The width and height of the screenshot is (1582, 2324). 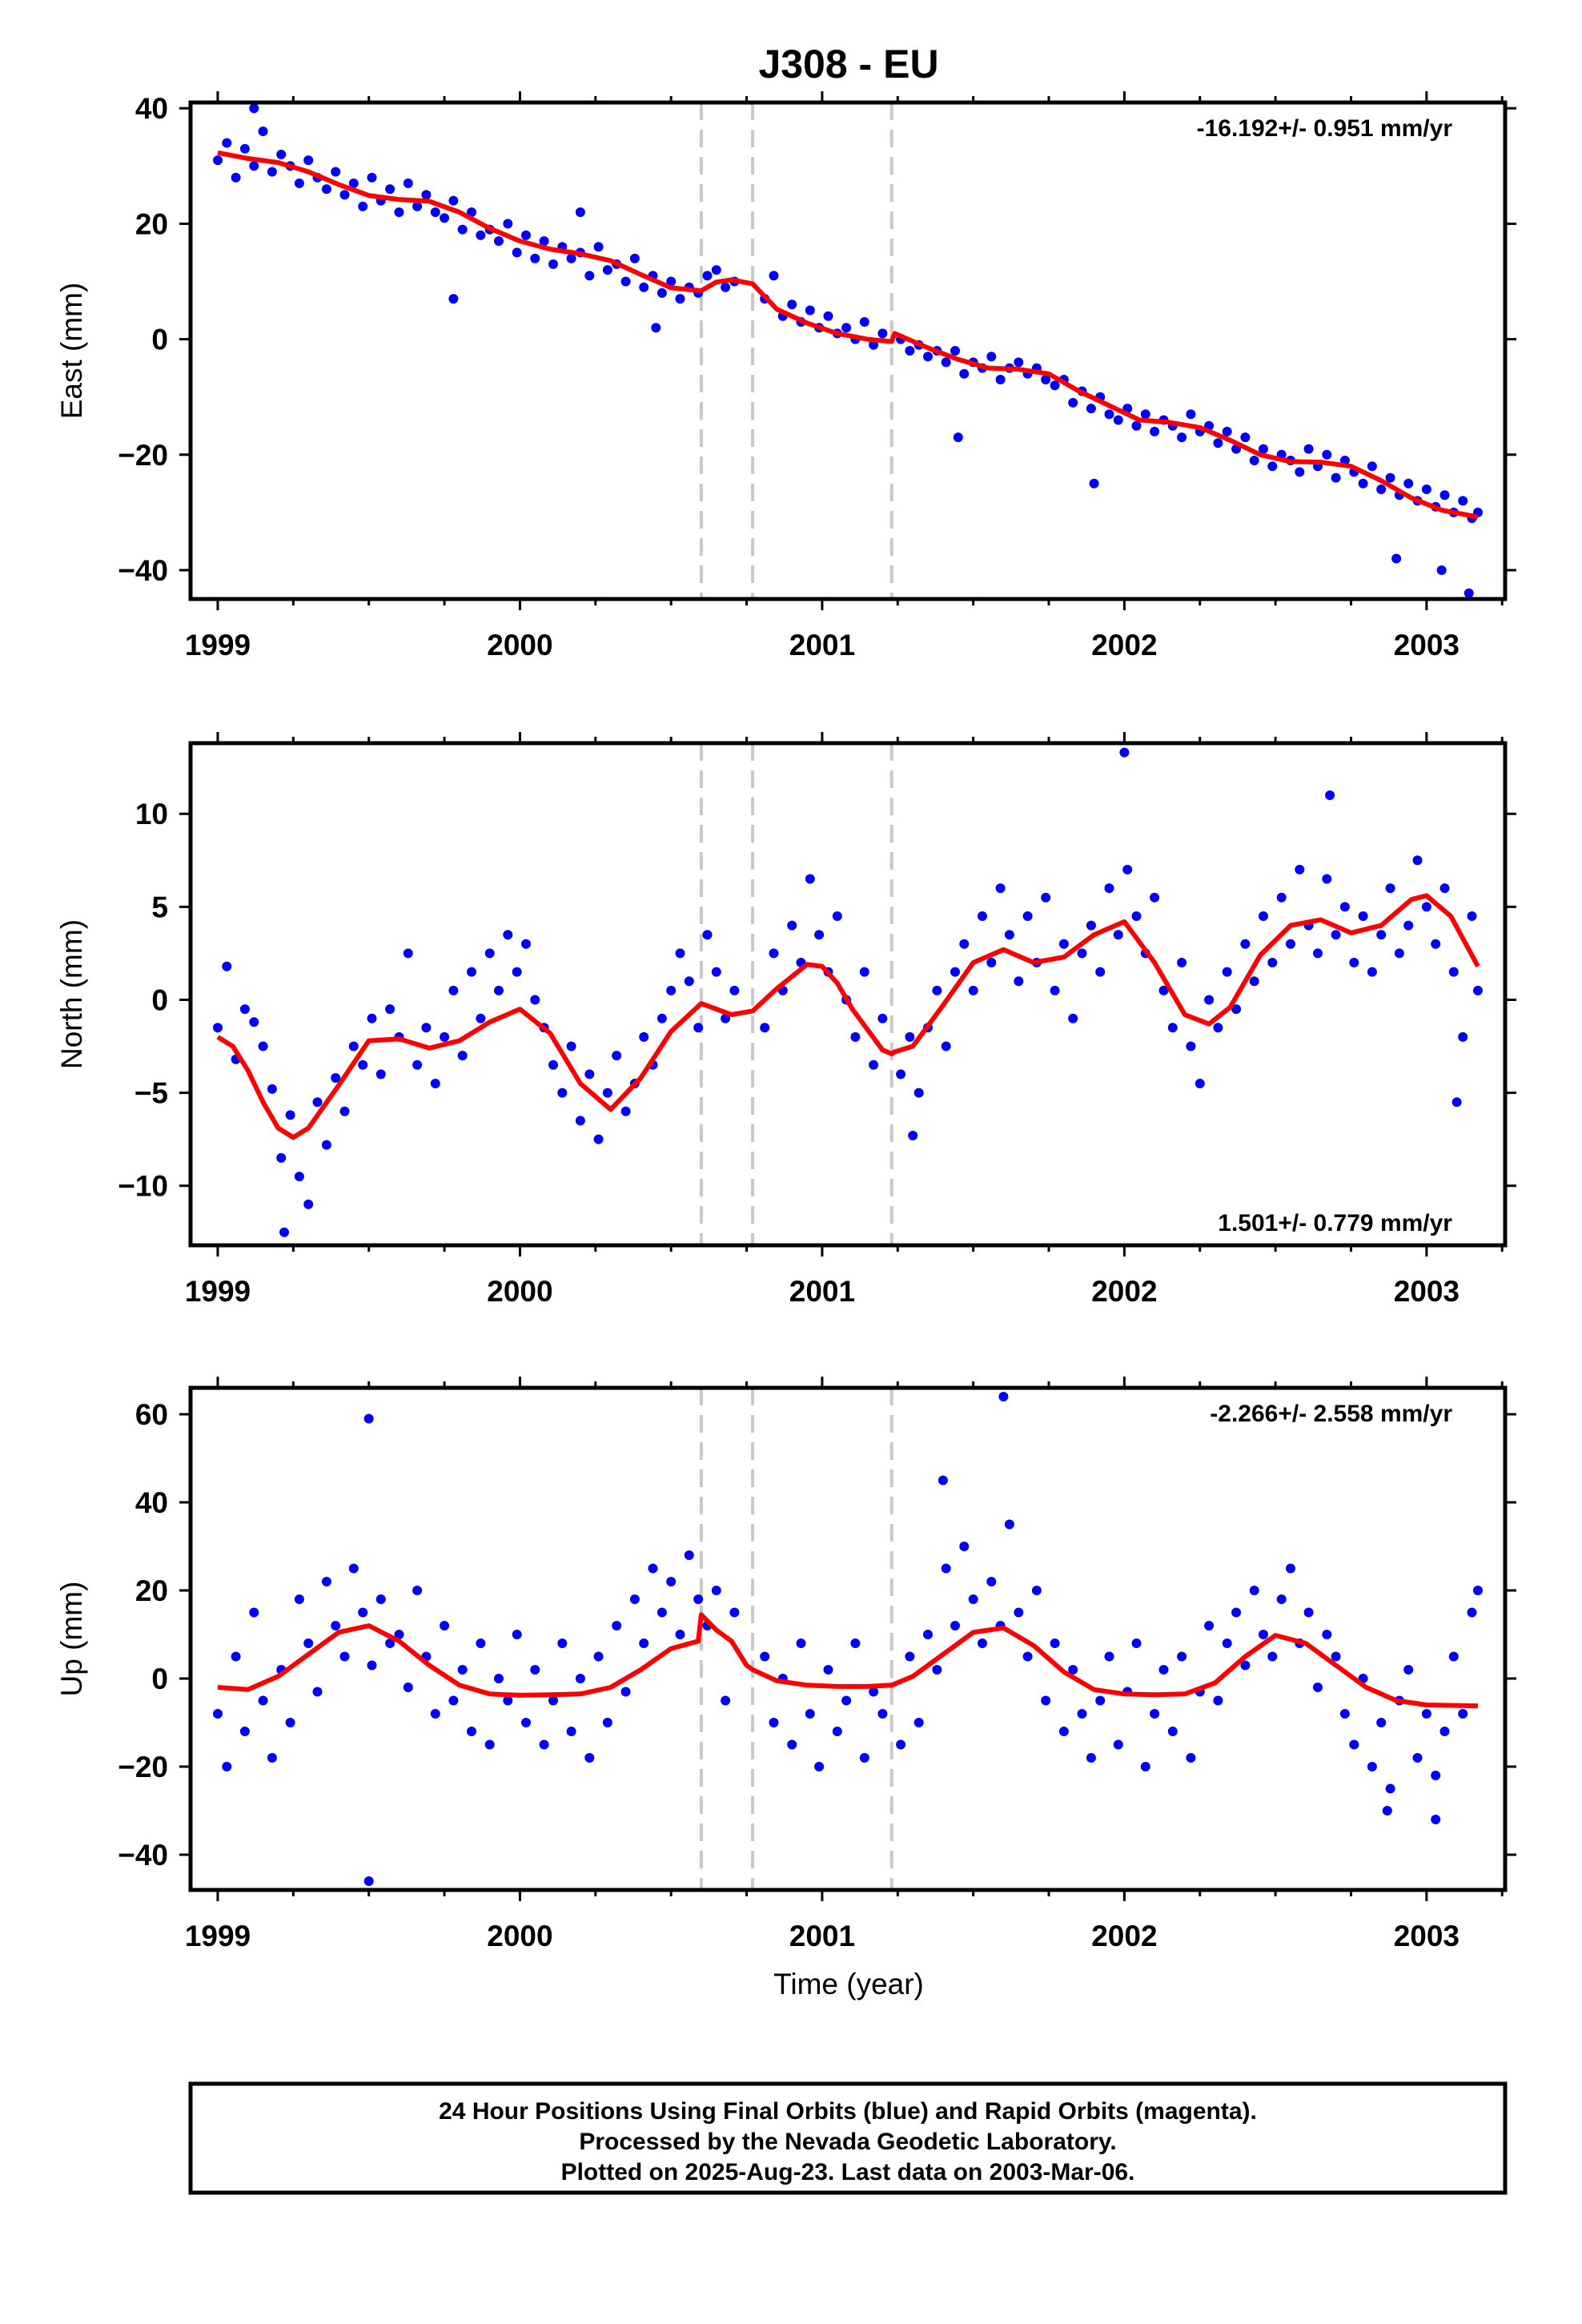 I want to click on y-tick-label: −5, so click(x=151, y=1093).